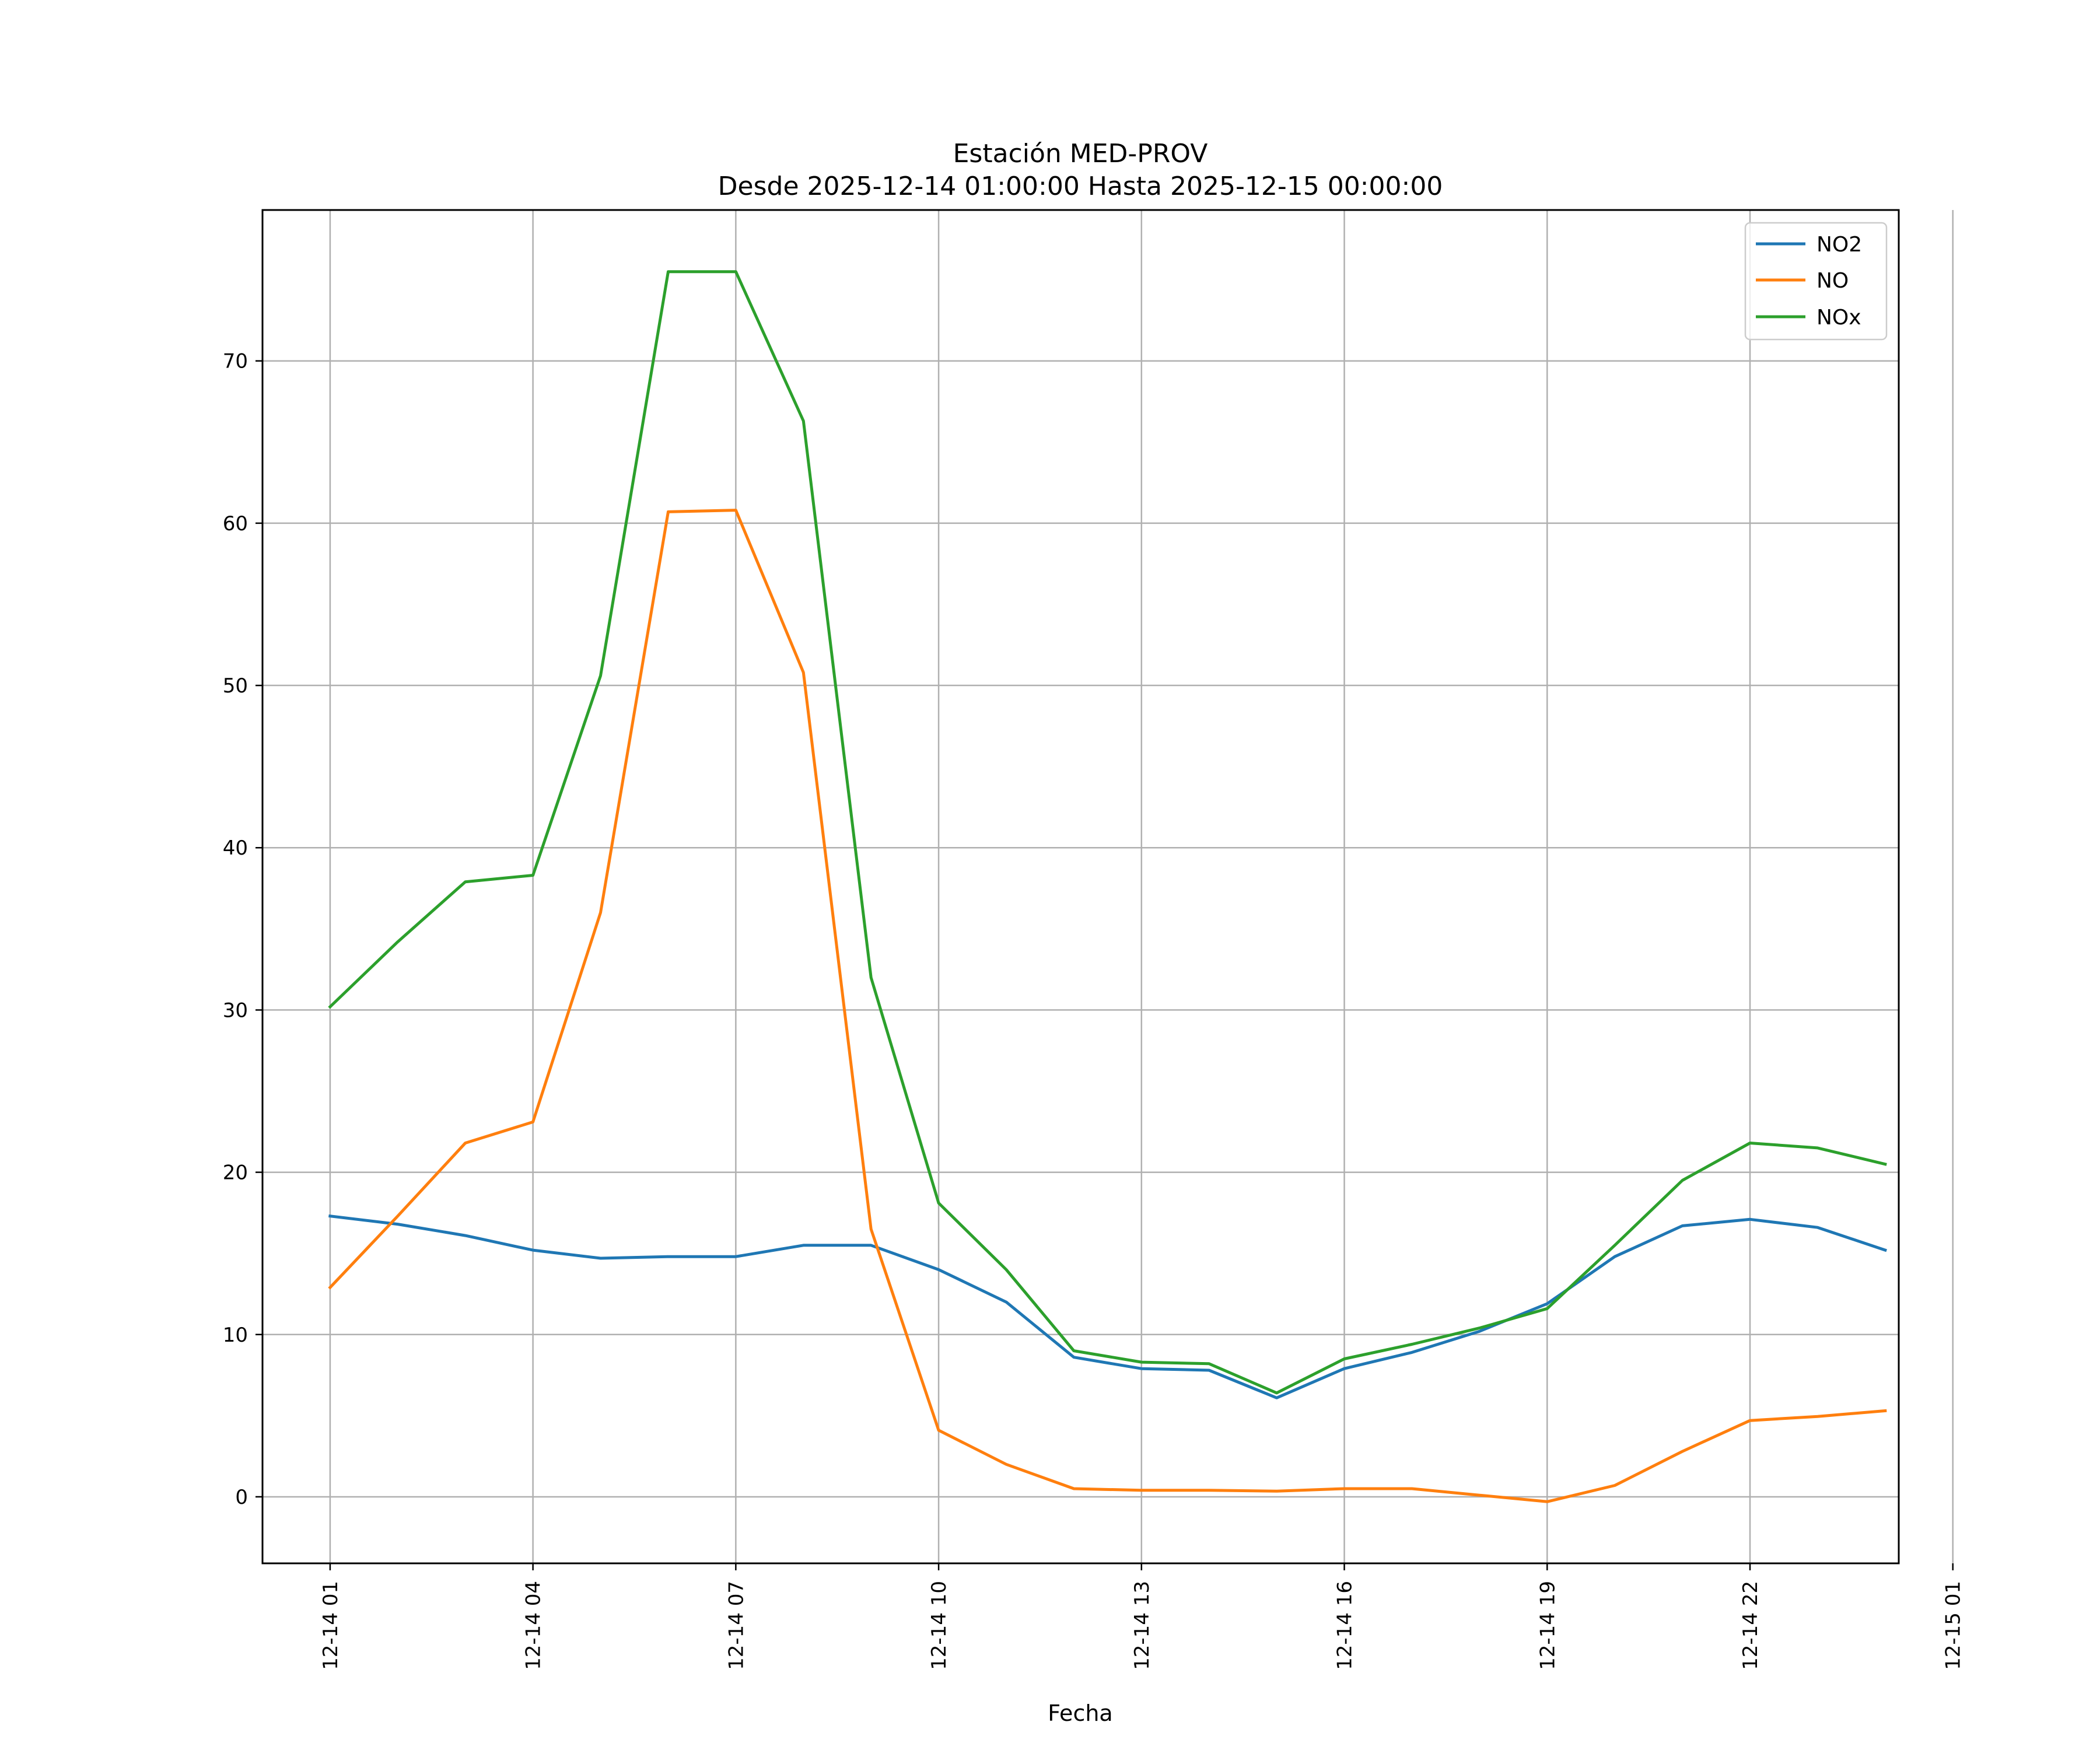 The image size is (2100, 1750). Describe the element at coordinates (1839, 245) in the screenshot. I see `legend-label-no2: NO2` at that location.